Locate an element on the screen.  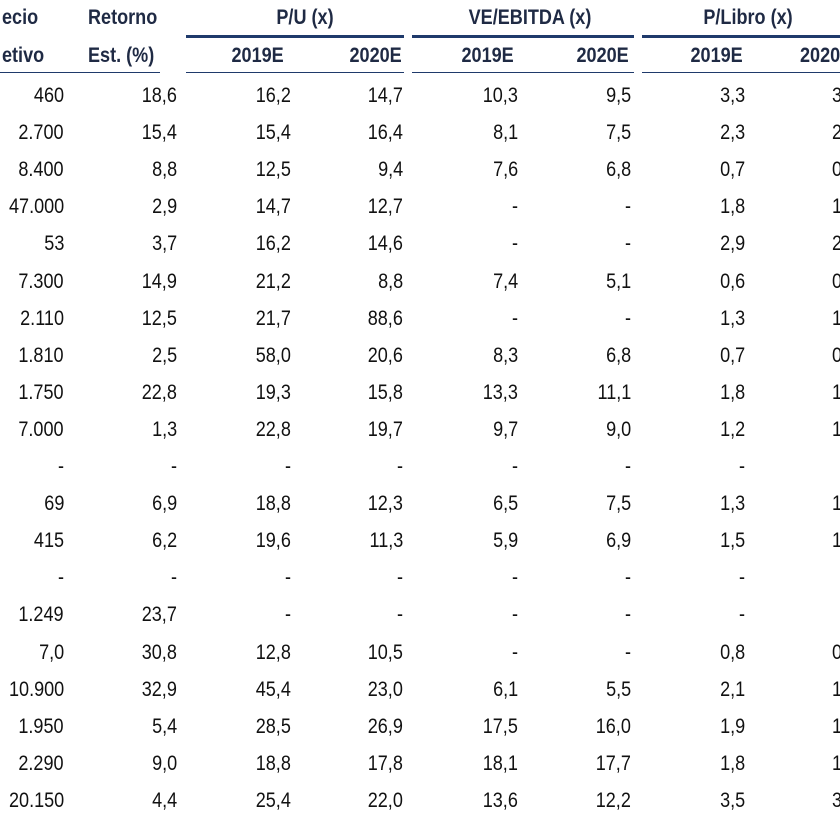
cell-pu-2019: 21,7 is located at coordinates (273, 318).